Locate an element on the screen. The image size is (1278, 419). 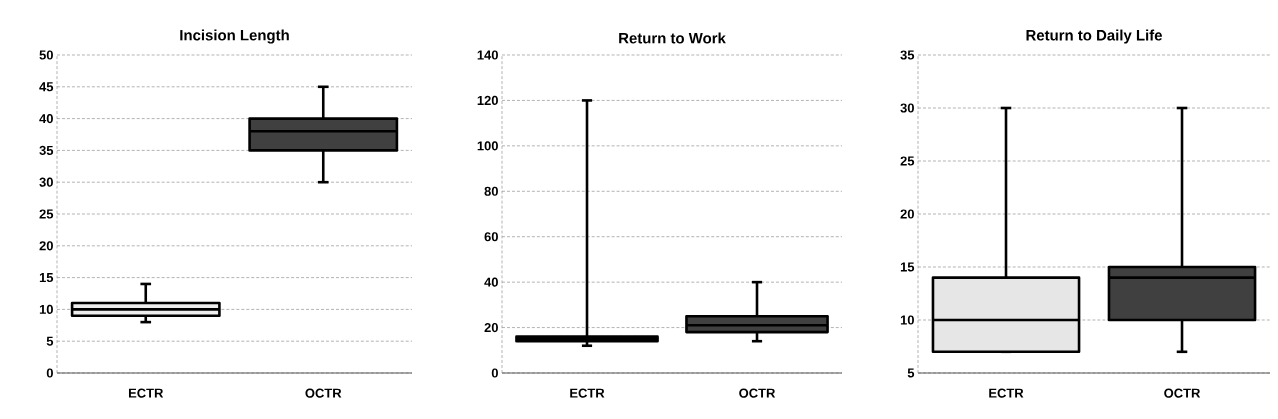
y-tick-label: 120 is located at coordinates (487, 100).